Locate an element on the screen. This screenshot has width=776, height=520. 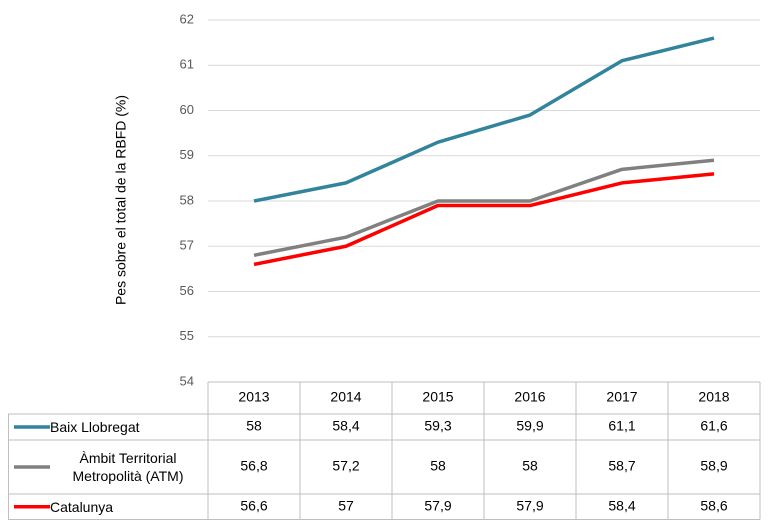
y-tick-label: 60 is located at coordinates (187, 109).